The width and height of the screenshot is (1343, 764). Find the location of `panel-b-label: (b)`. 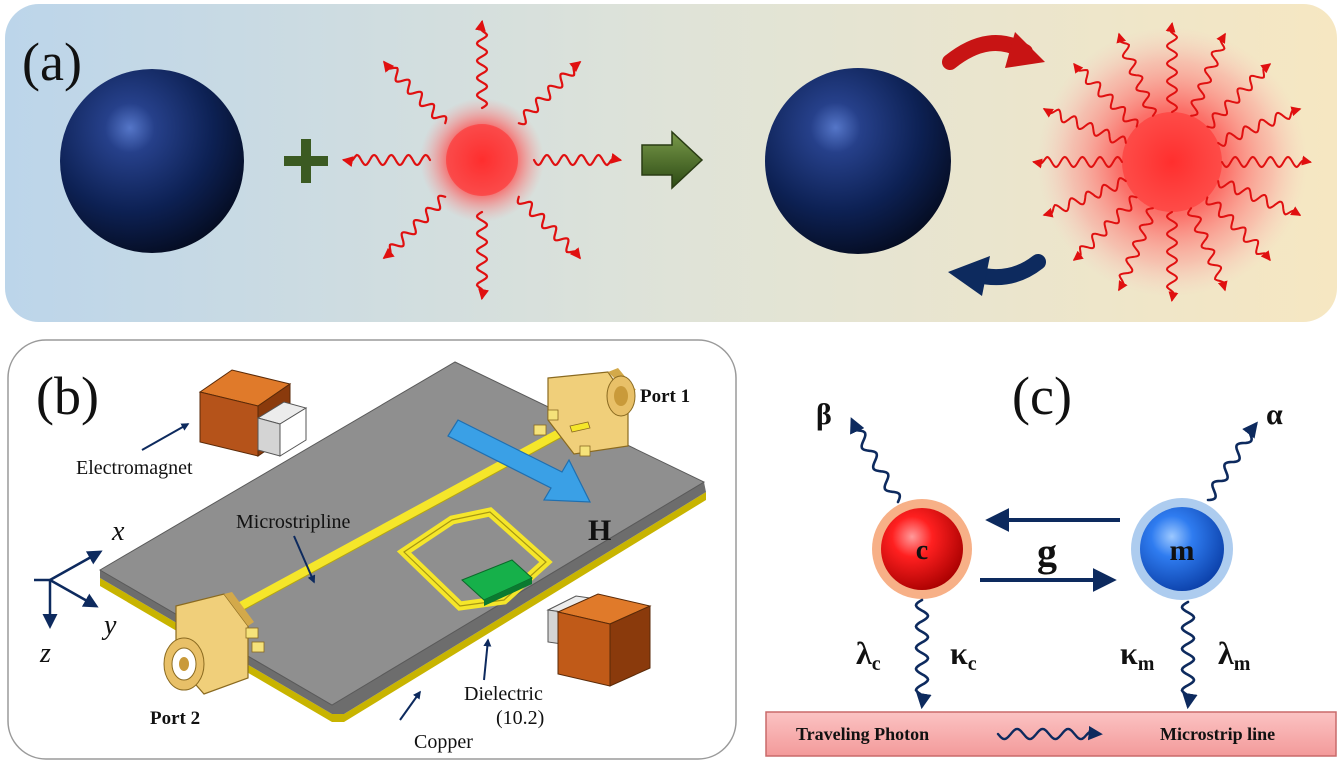

panel-b-label: (b) is located at coordinates (67, 396).